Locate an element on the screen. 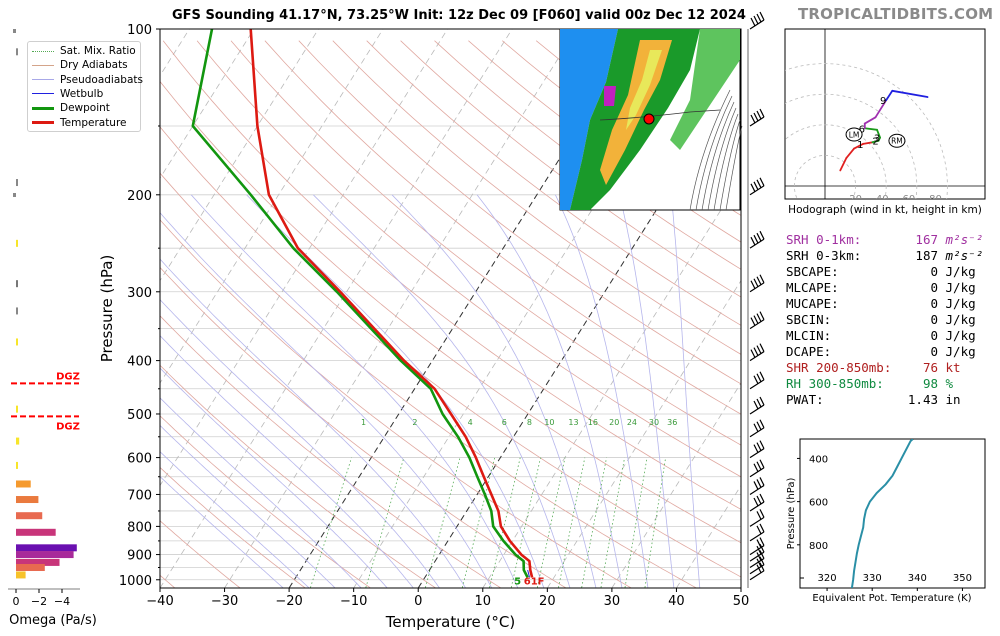 This screenshot has width=1000, height=636. x-tick-label: 50 is located at coordinates (741, 601).